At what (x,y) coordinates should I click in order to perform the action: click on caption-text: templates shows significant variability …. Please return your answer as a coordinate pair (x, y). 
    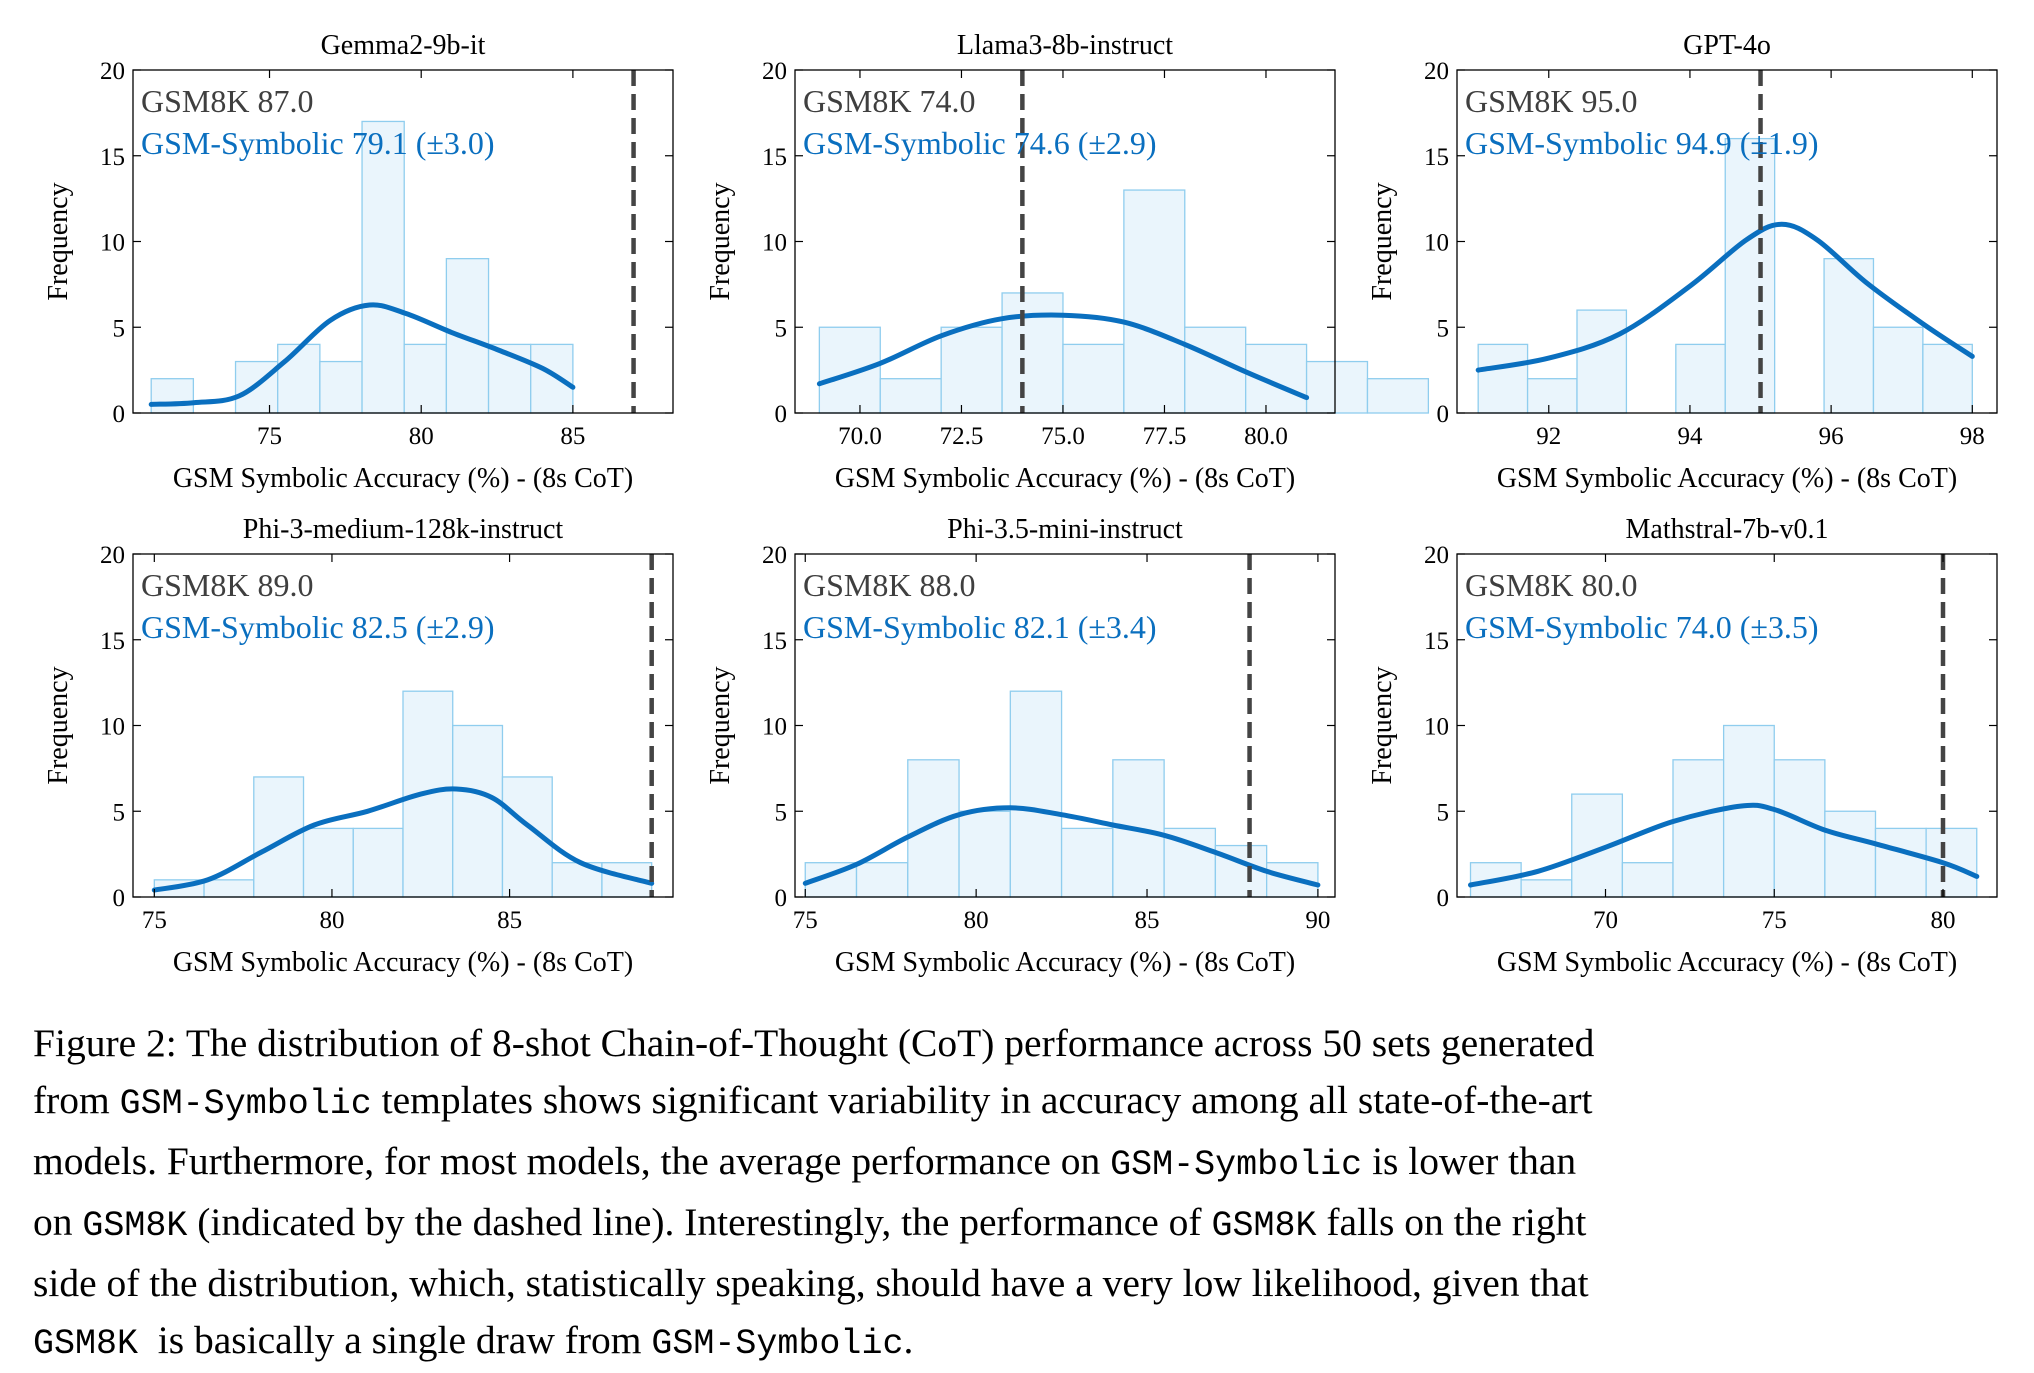
    Looking at the image, I should click on (982, 1100).